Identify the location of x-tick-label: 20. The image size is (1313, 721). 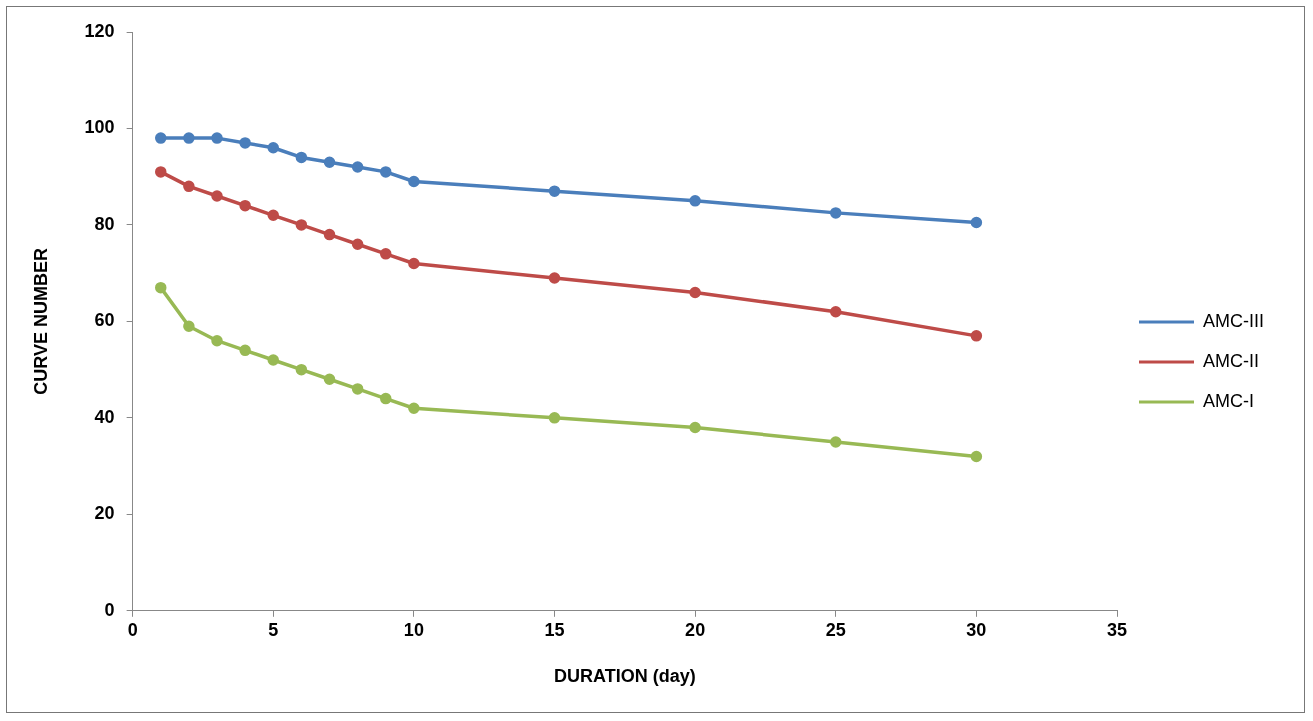
(695, 629).